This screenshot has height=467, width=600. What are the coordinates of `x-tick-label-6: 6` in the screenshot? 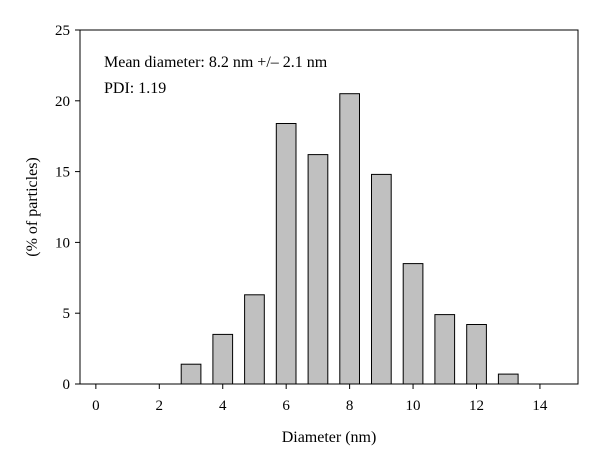 It's located at (286, 406).